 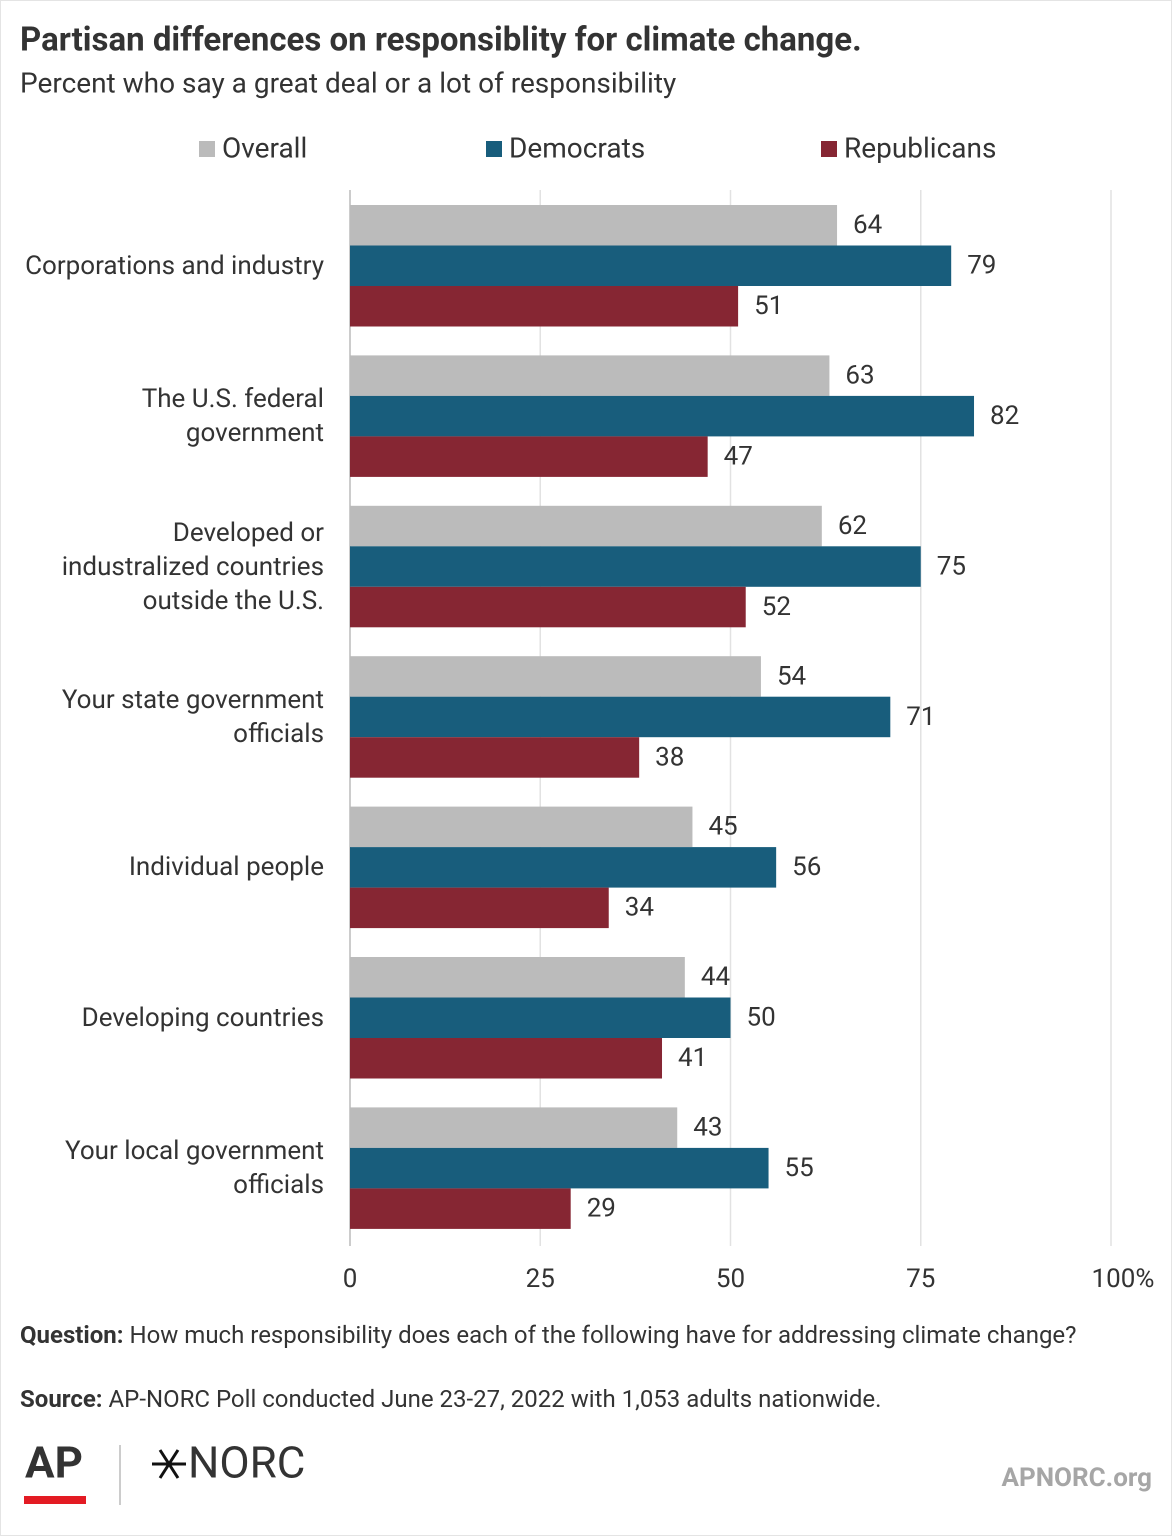 I want to click on legend-label: Republicans, so click(x=920, y=147).